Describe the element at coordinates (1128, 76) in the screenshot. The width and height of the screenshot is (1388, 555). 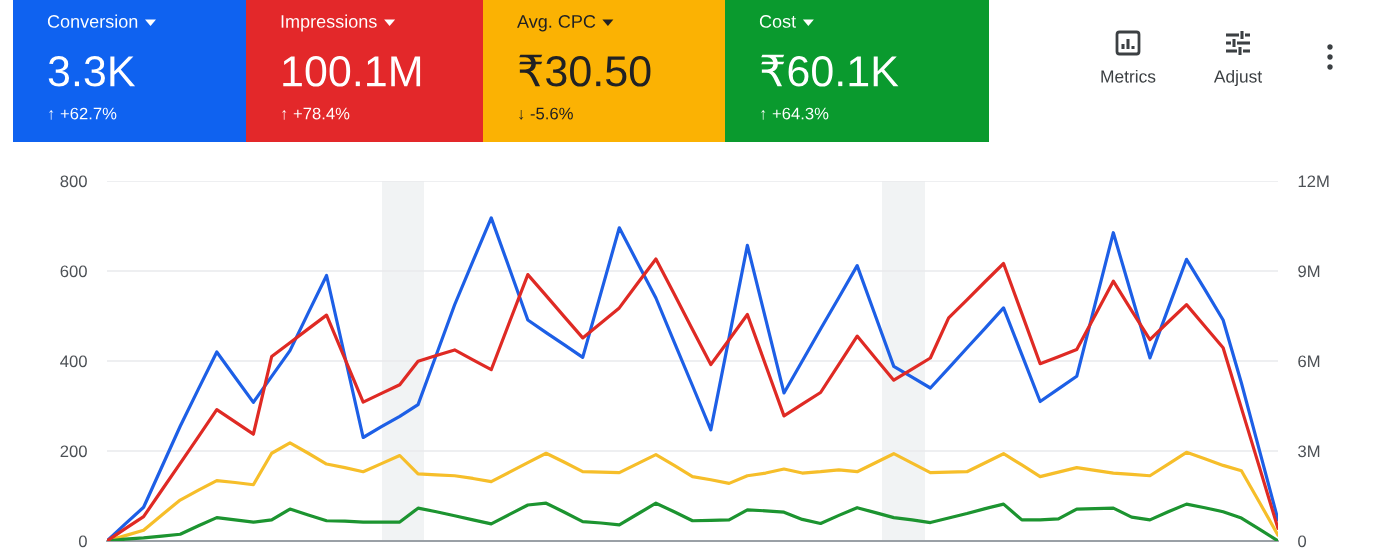
I see `text: Metrics` at that location.